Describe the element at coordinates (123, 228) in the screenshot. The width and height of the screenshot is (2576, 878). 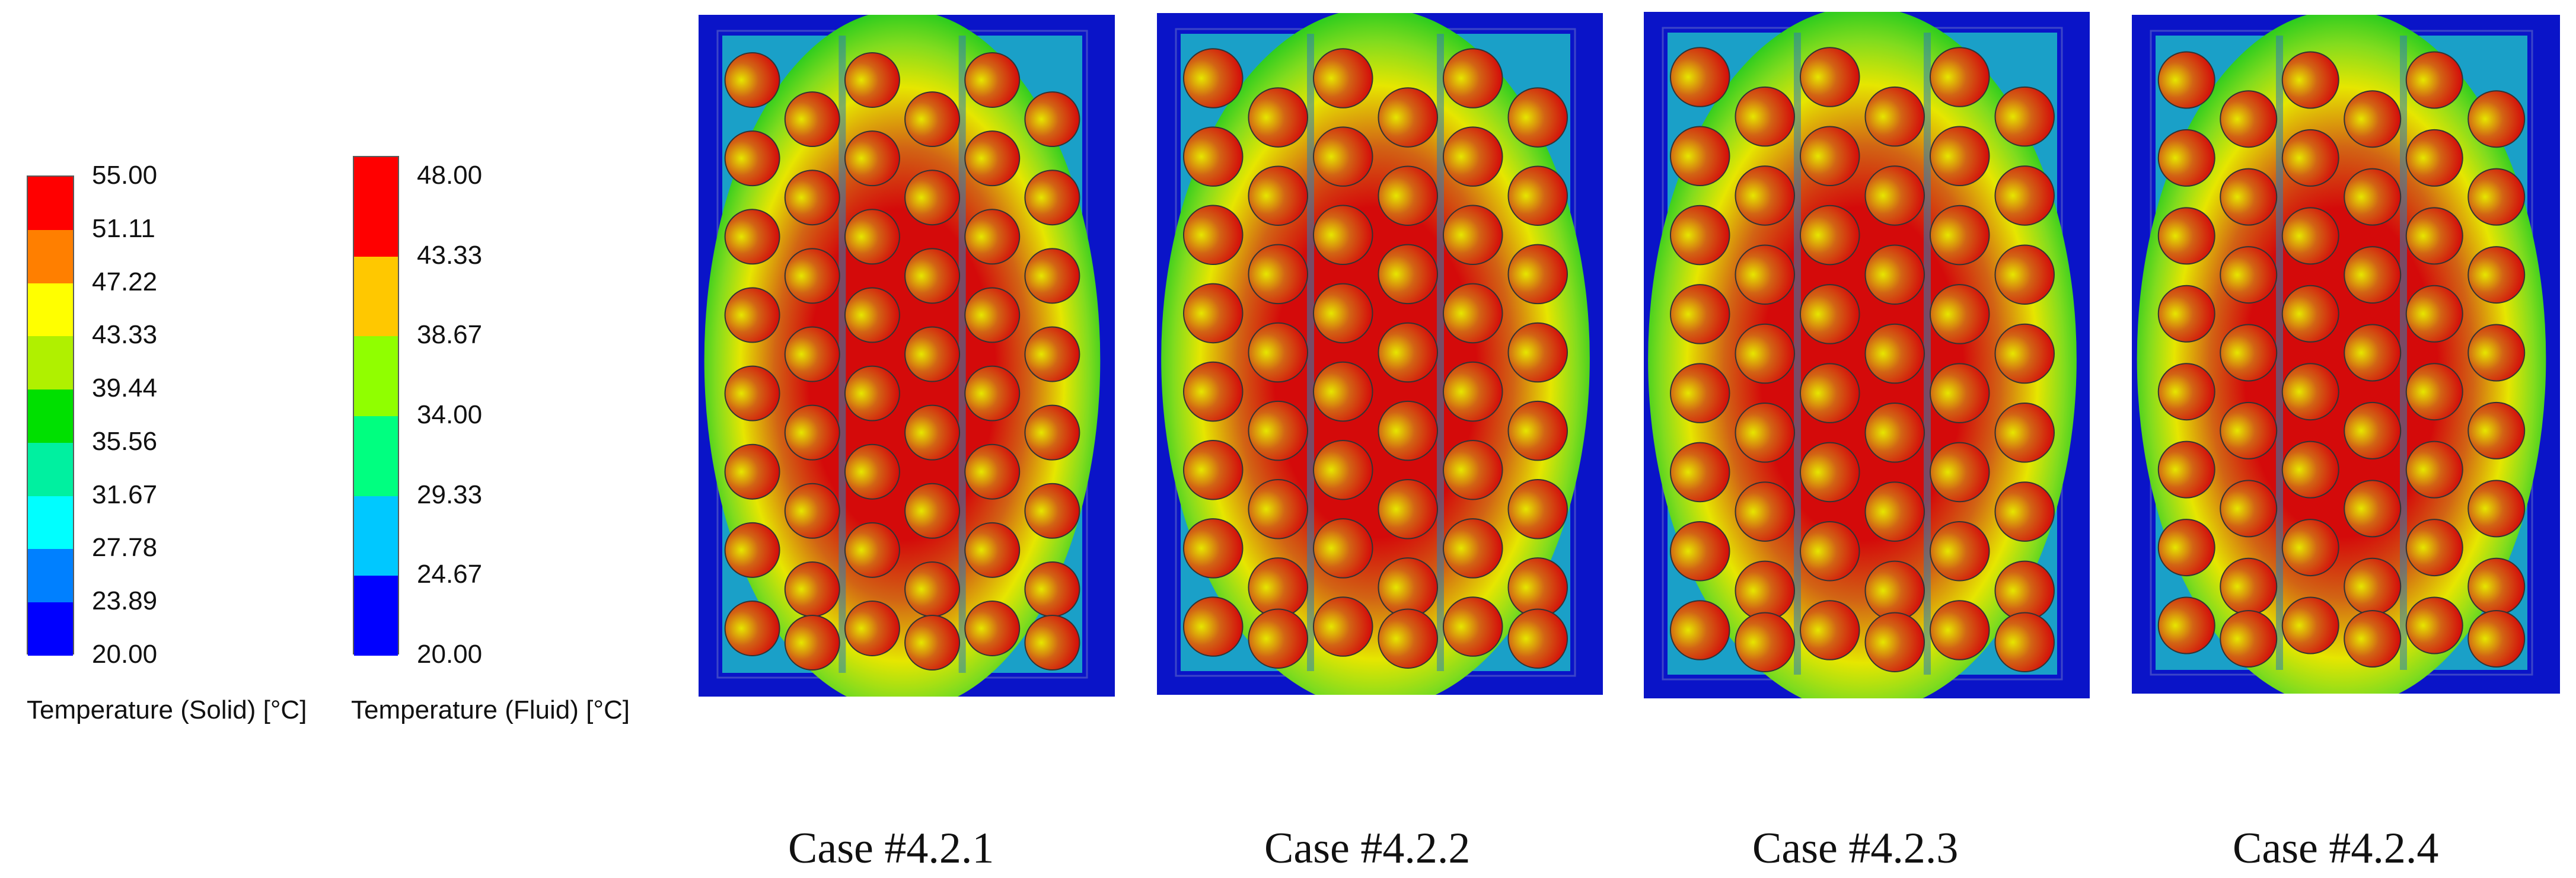
I see `legend-tick-label: 51.11` at that location.